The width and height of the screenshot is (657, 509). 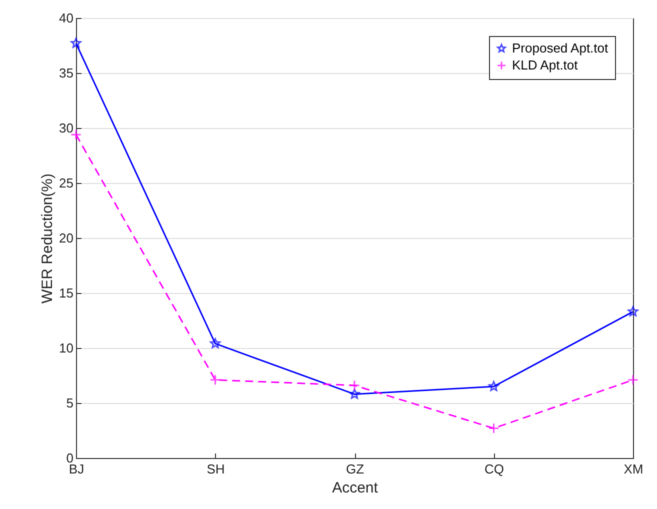 What do you see at coordinates (634, 469) in the screenshot?
I see `x-tick-label: XM` at bounding box center [634, 469].